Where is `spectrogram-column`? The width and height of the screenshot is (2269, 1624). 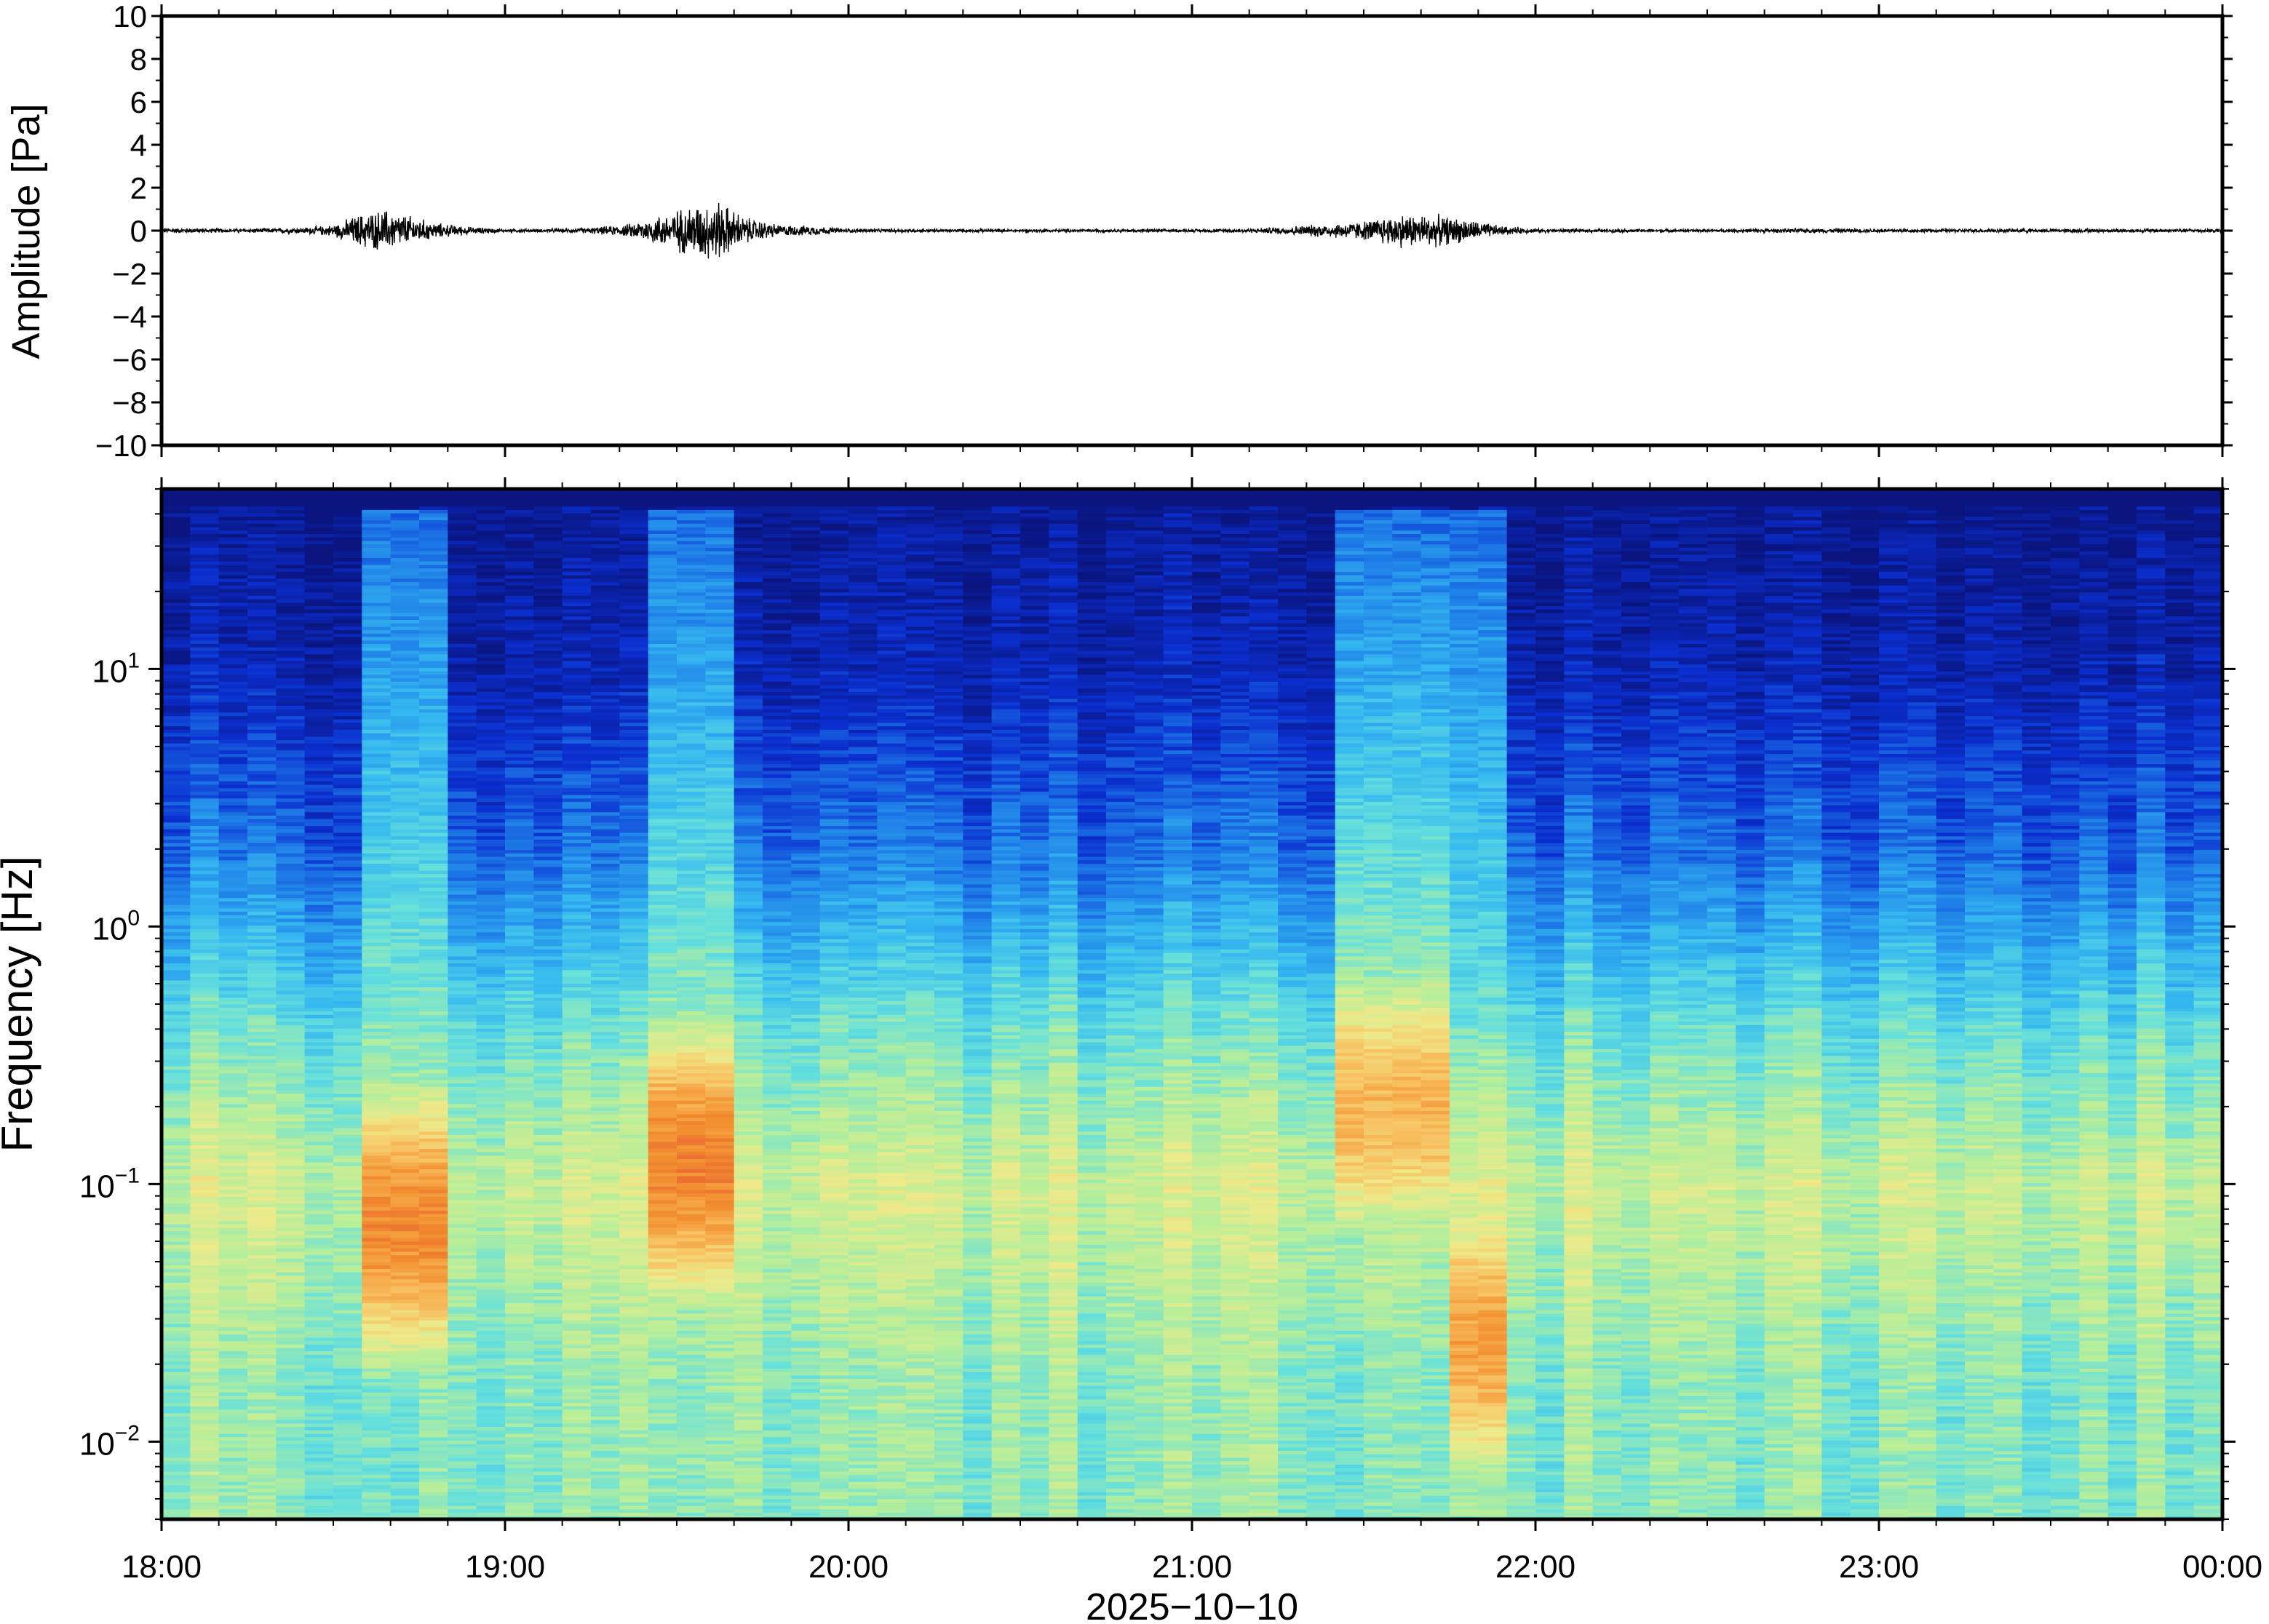
spectrogram-column is located at coordinates (434, 1004).